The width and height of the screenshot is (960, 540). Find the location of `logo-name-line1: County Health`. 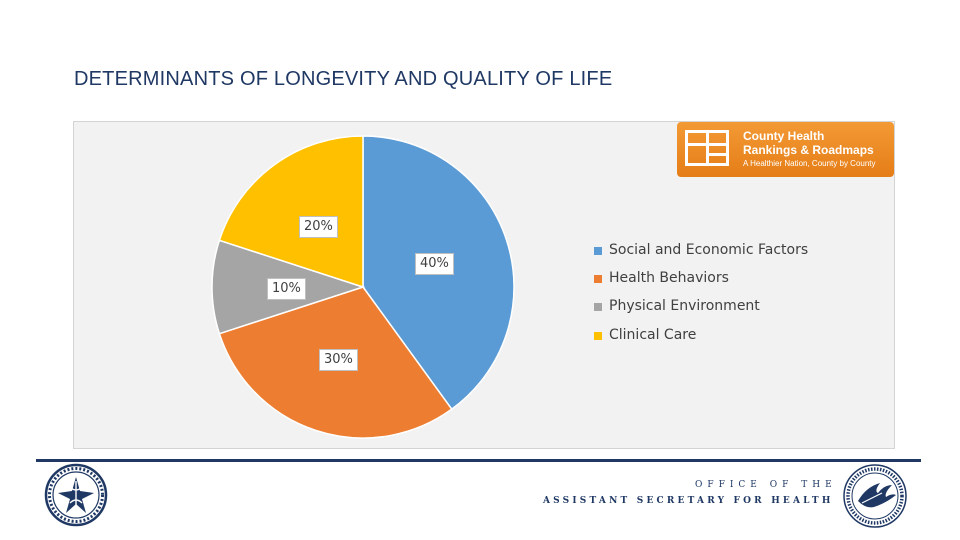

logo-name-line1: County Health is located at coordinates (784, 136).